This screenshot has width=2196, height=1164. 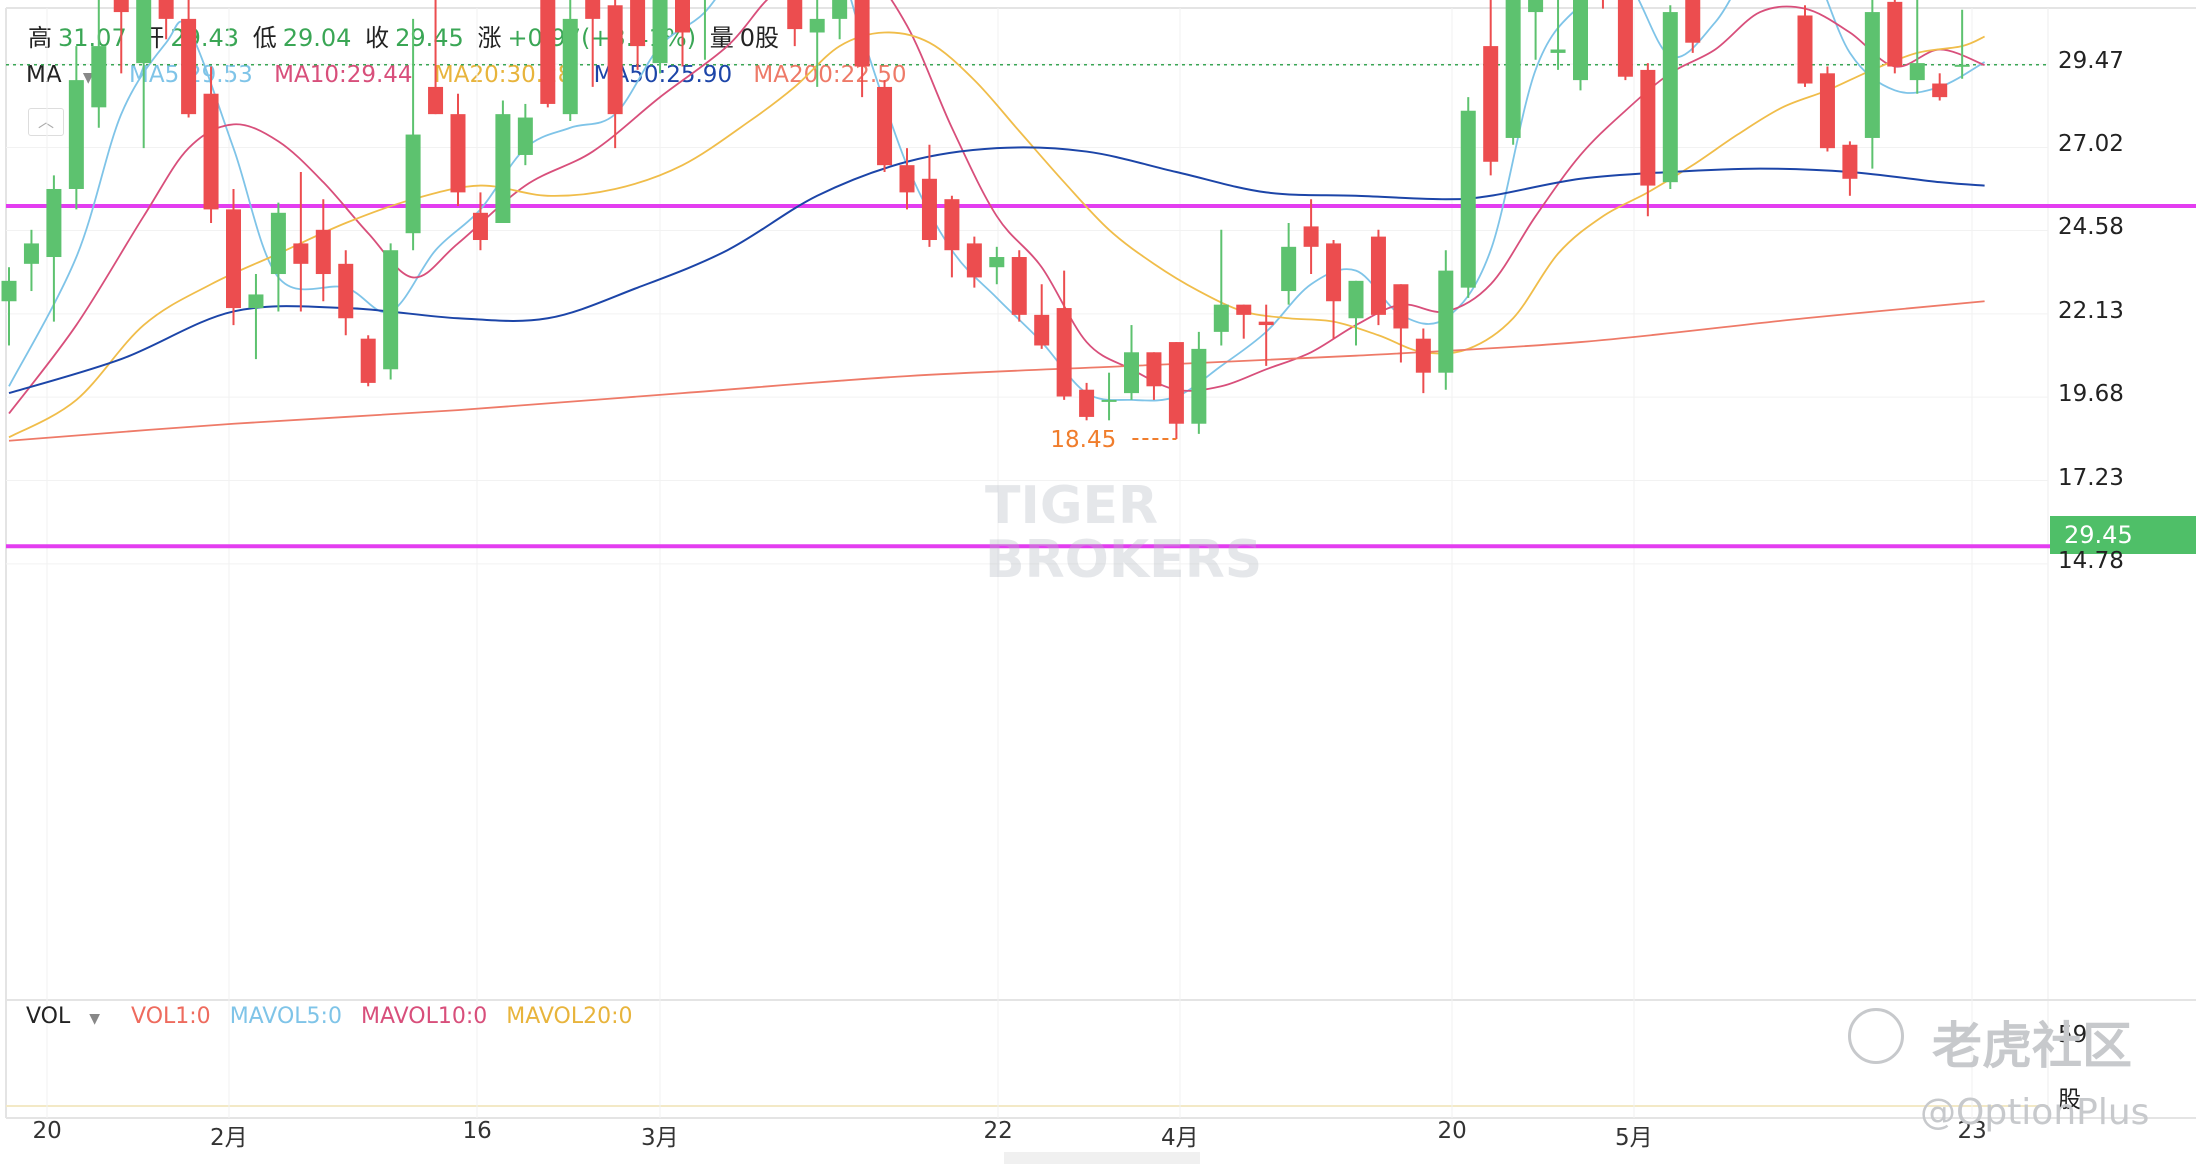 What do you see at coordinates (660, 1138) in the screenshot?
I see `x-tick-label: 3月` at bounding box center [660, 1138].